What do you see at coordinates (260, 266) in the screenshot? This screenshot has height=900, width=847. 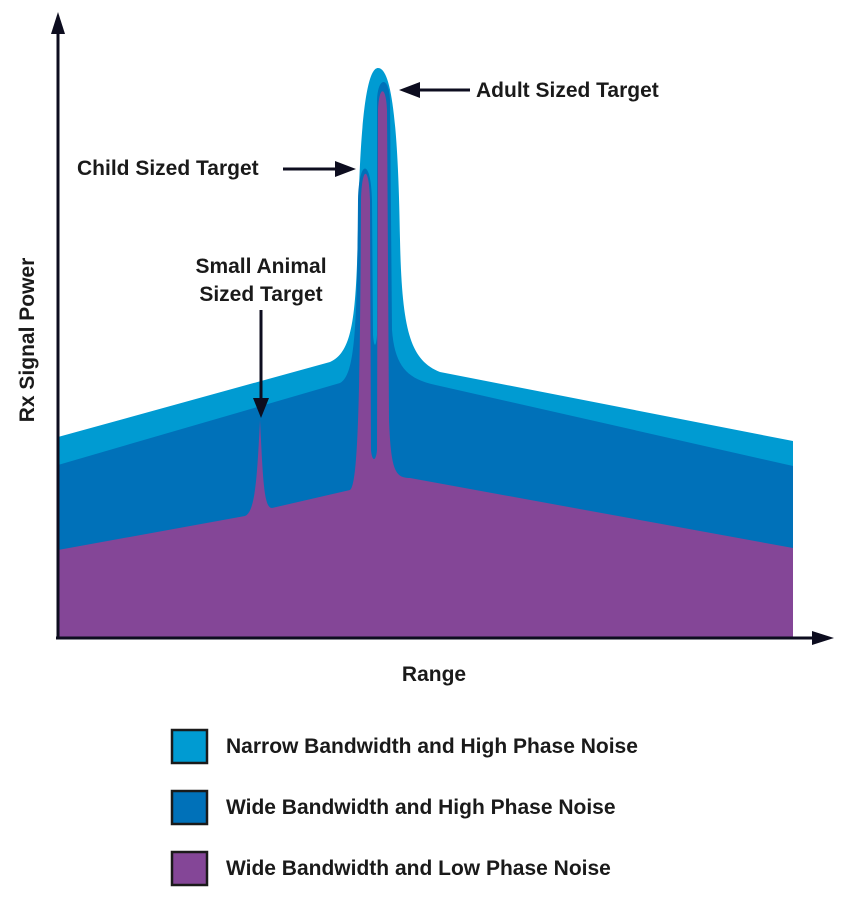 I see `annotation-animal-label-1: Small Animal` at bounding box center [260, 266].